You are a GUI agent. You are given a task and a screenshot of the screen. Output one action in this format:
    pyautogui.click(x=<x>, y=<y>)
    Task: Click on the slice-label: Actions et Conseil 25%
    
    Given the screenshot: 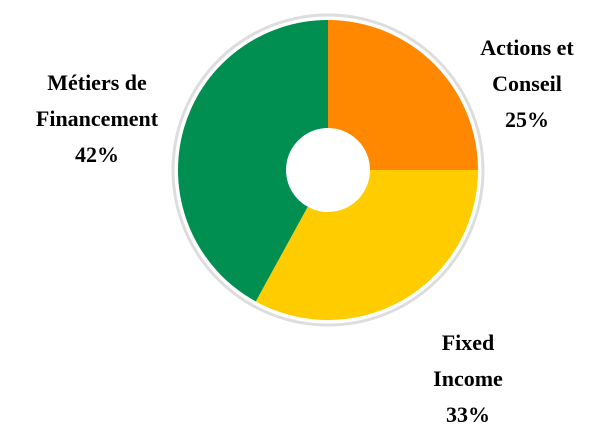 What is the action you would take?
    pyautogui.click(x=527, y=84)
    